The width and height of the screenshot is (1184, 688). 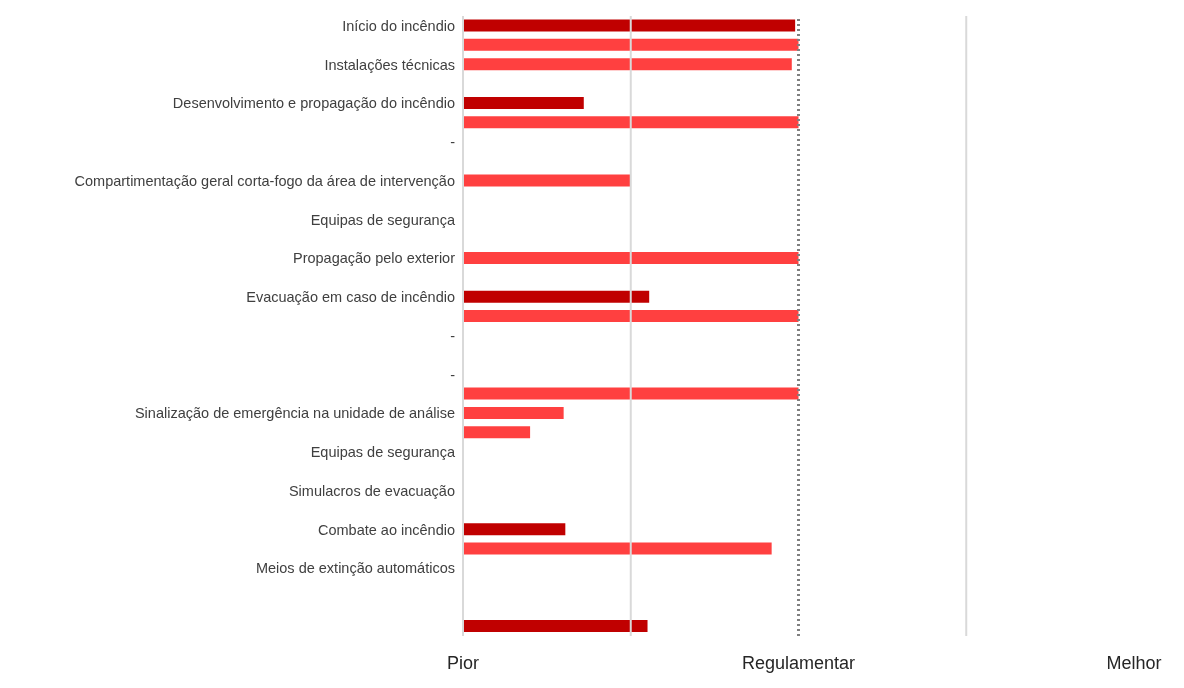 I want to click on text: Pior, so click(x=463, y=662).